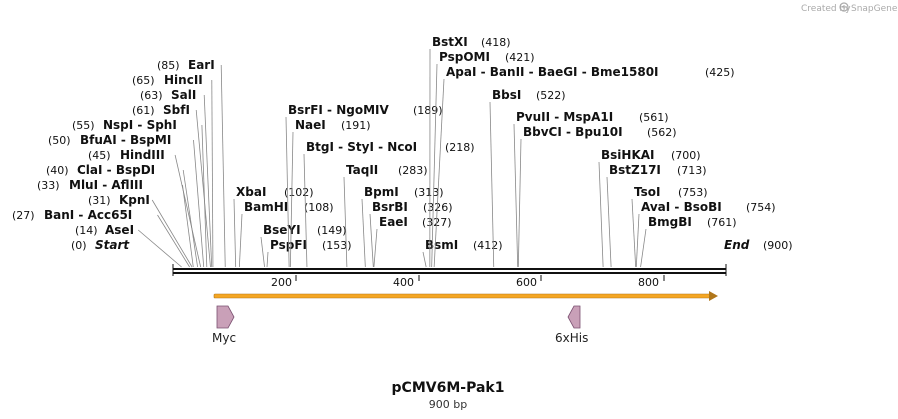 The image size is (898, 419). I want to click on site-label: (27) BanI - Acc65I, so click(72, 215).